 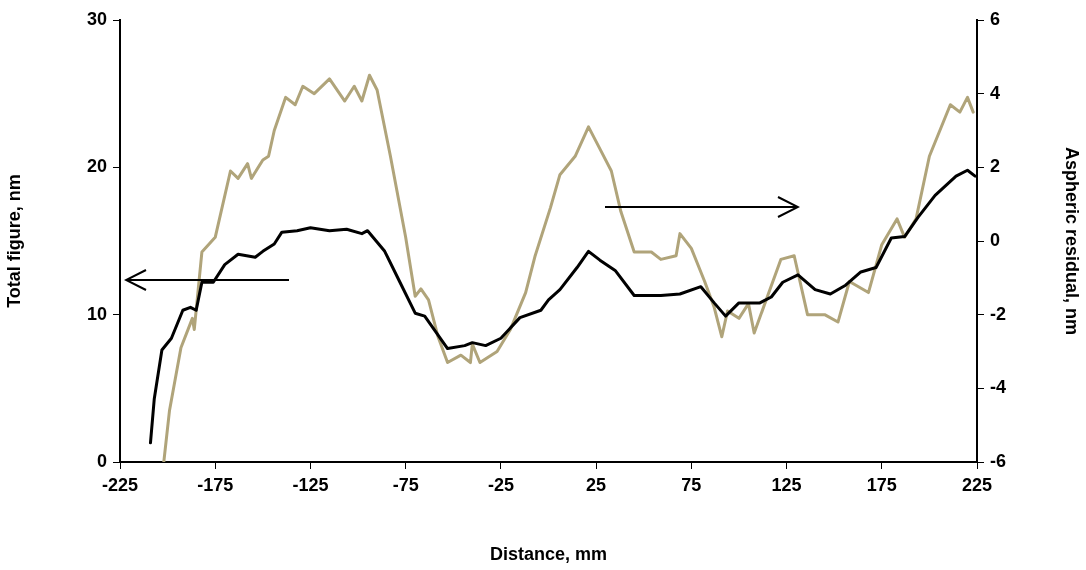 I want to click on y-tick-label: 20, so click(x=96, y=166).